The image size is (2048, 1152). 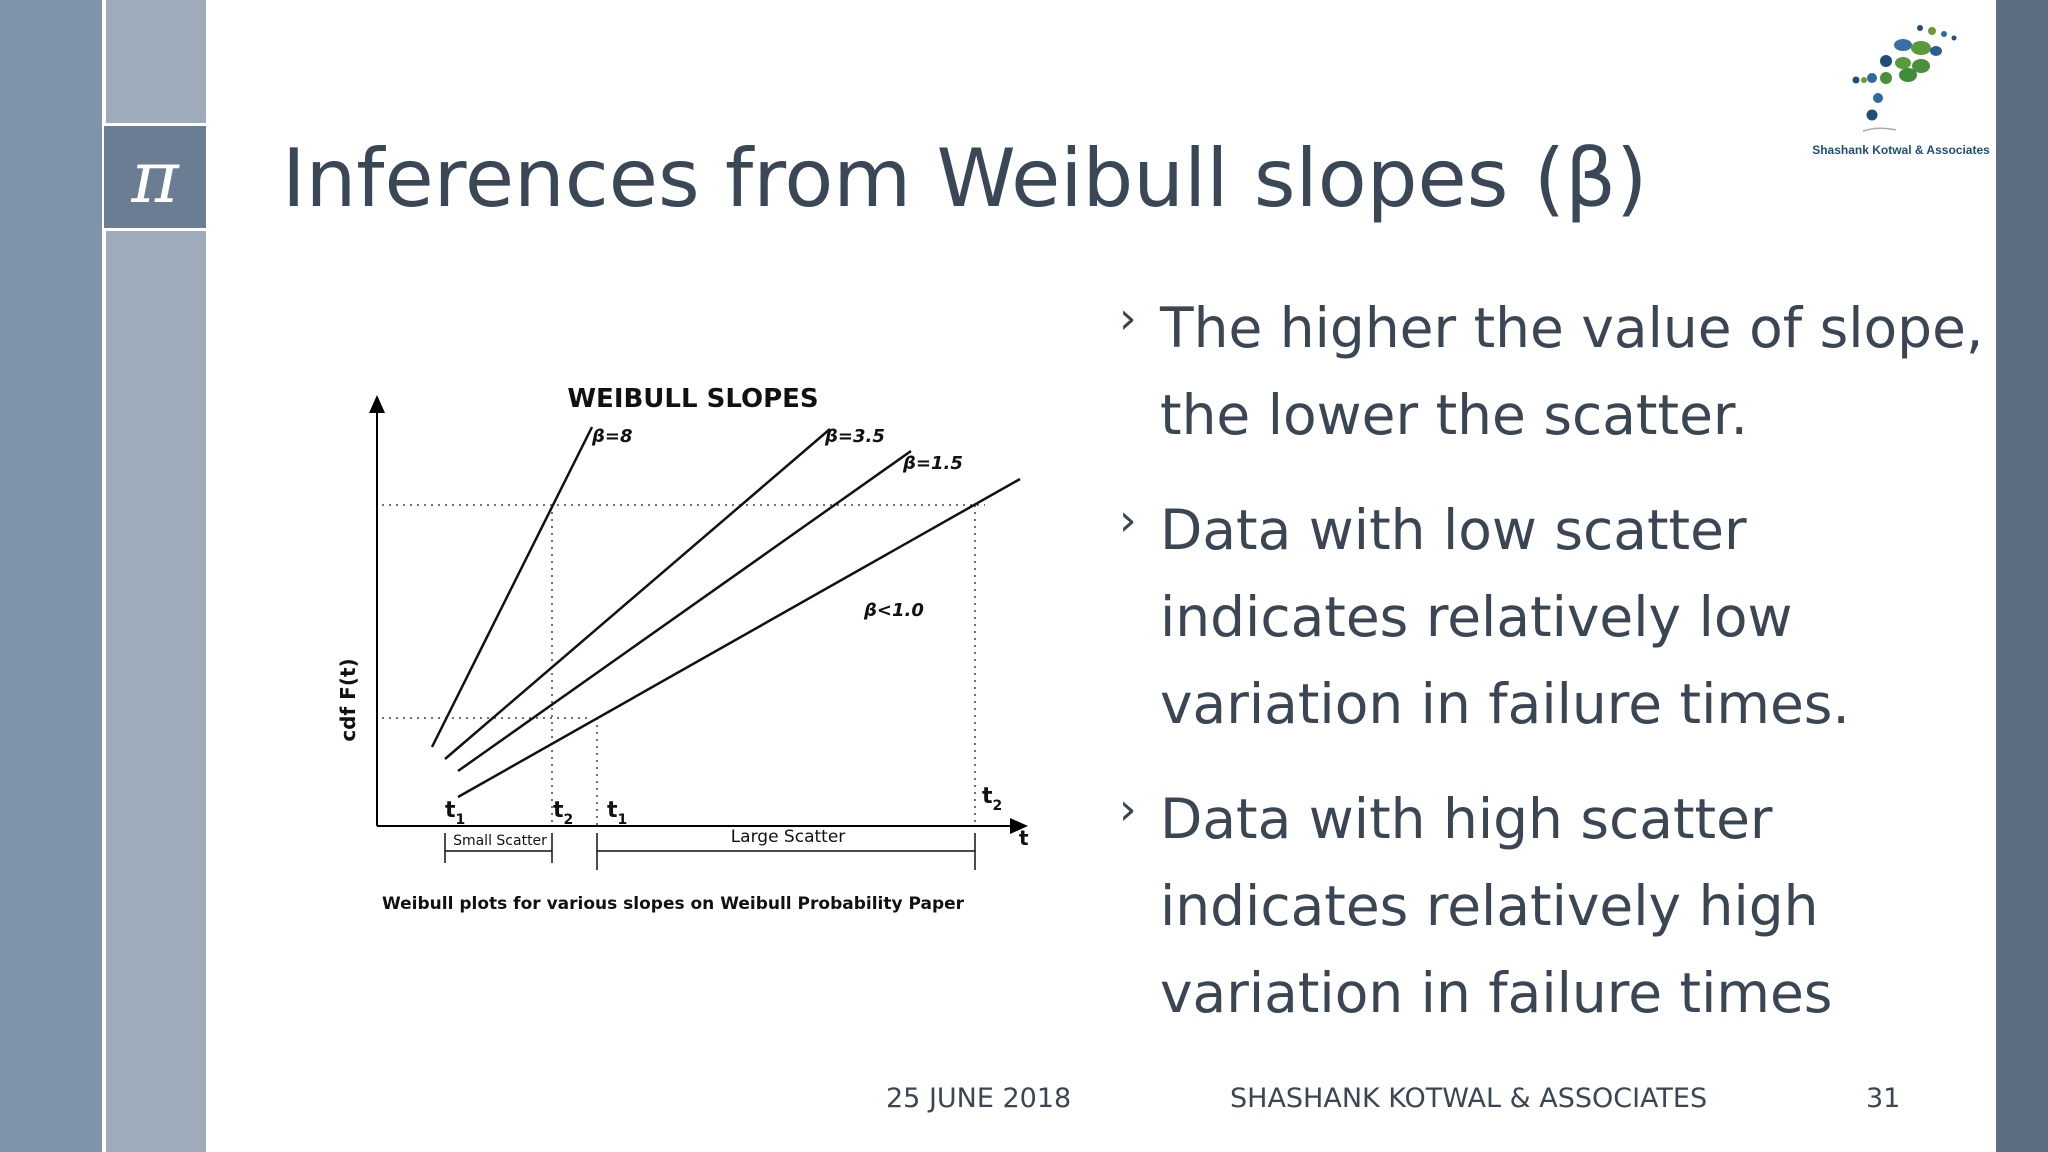 What do you see at coordinates (455, 813) in the screenshot?
I see `t1-small-label: t1` at bounding box center [455, 813].